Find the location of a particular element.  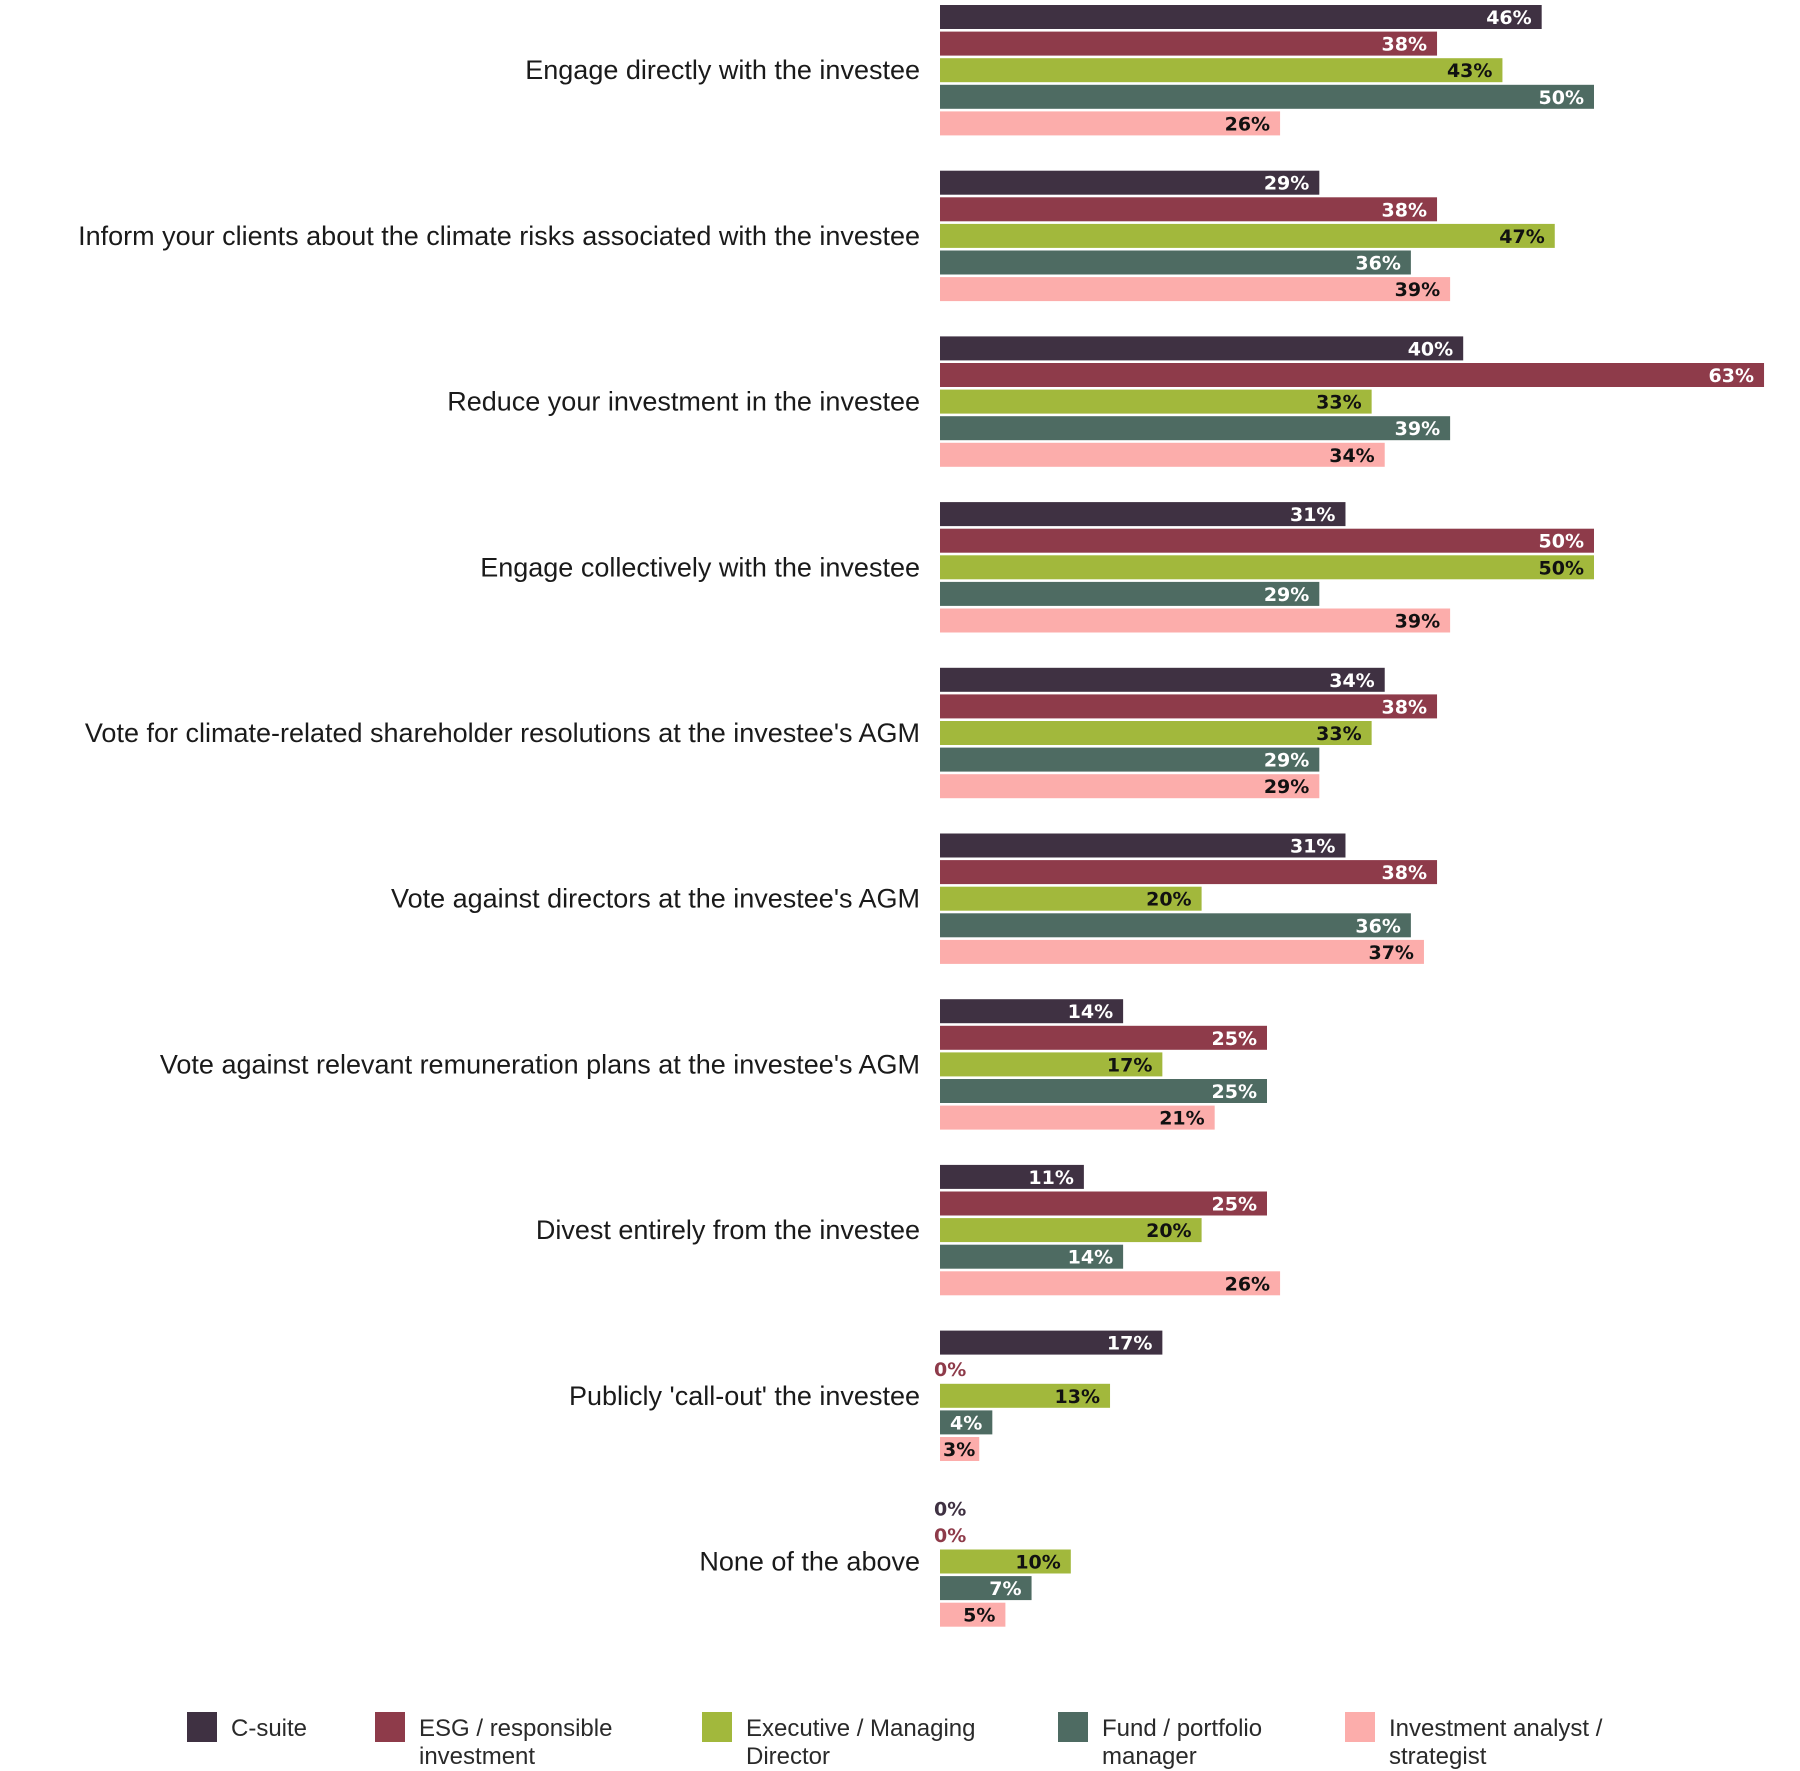

value-label: 63% is located at coordinates (1731, 376).